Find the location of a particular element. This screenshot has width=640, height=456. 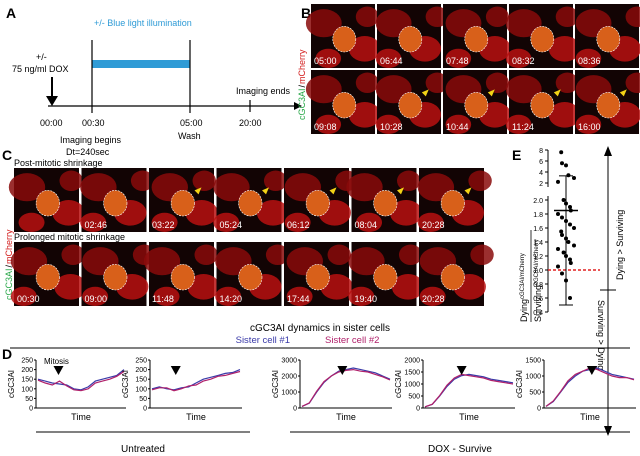

c-row2-tile: 14:20 is located at coordinates (252, 274).